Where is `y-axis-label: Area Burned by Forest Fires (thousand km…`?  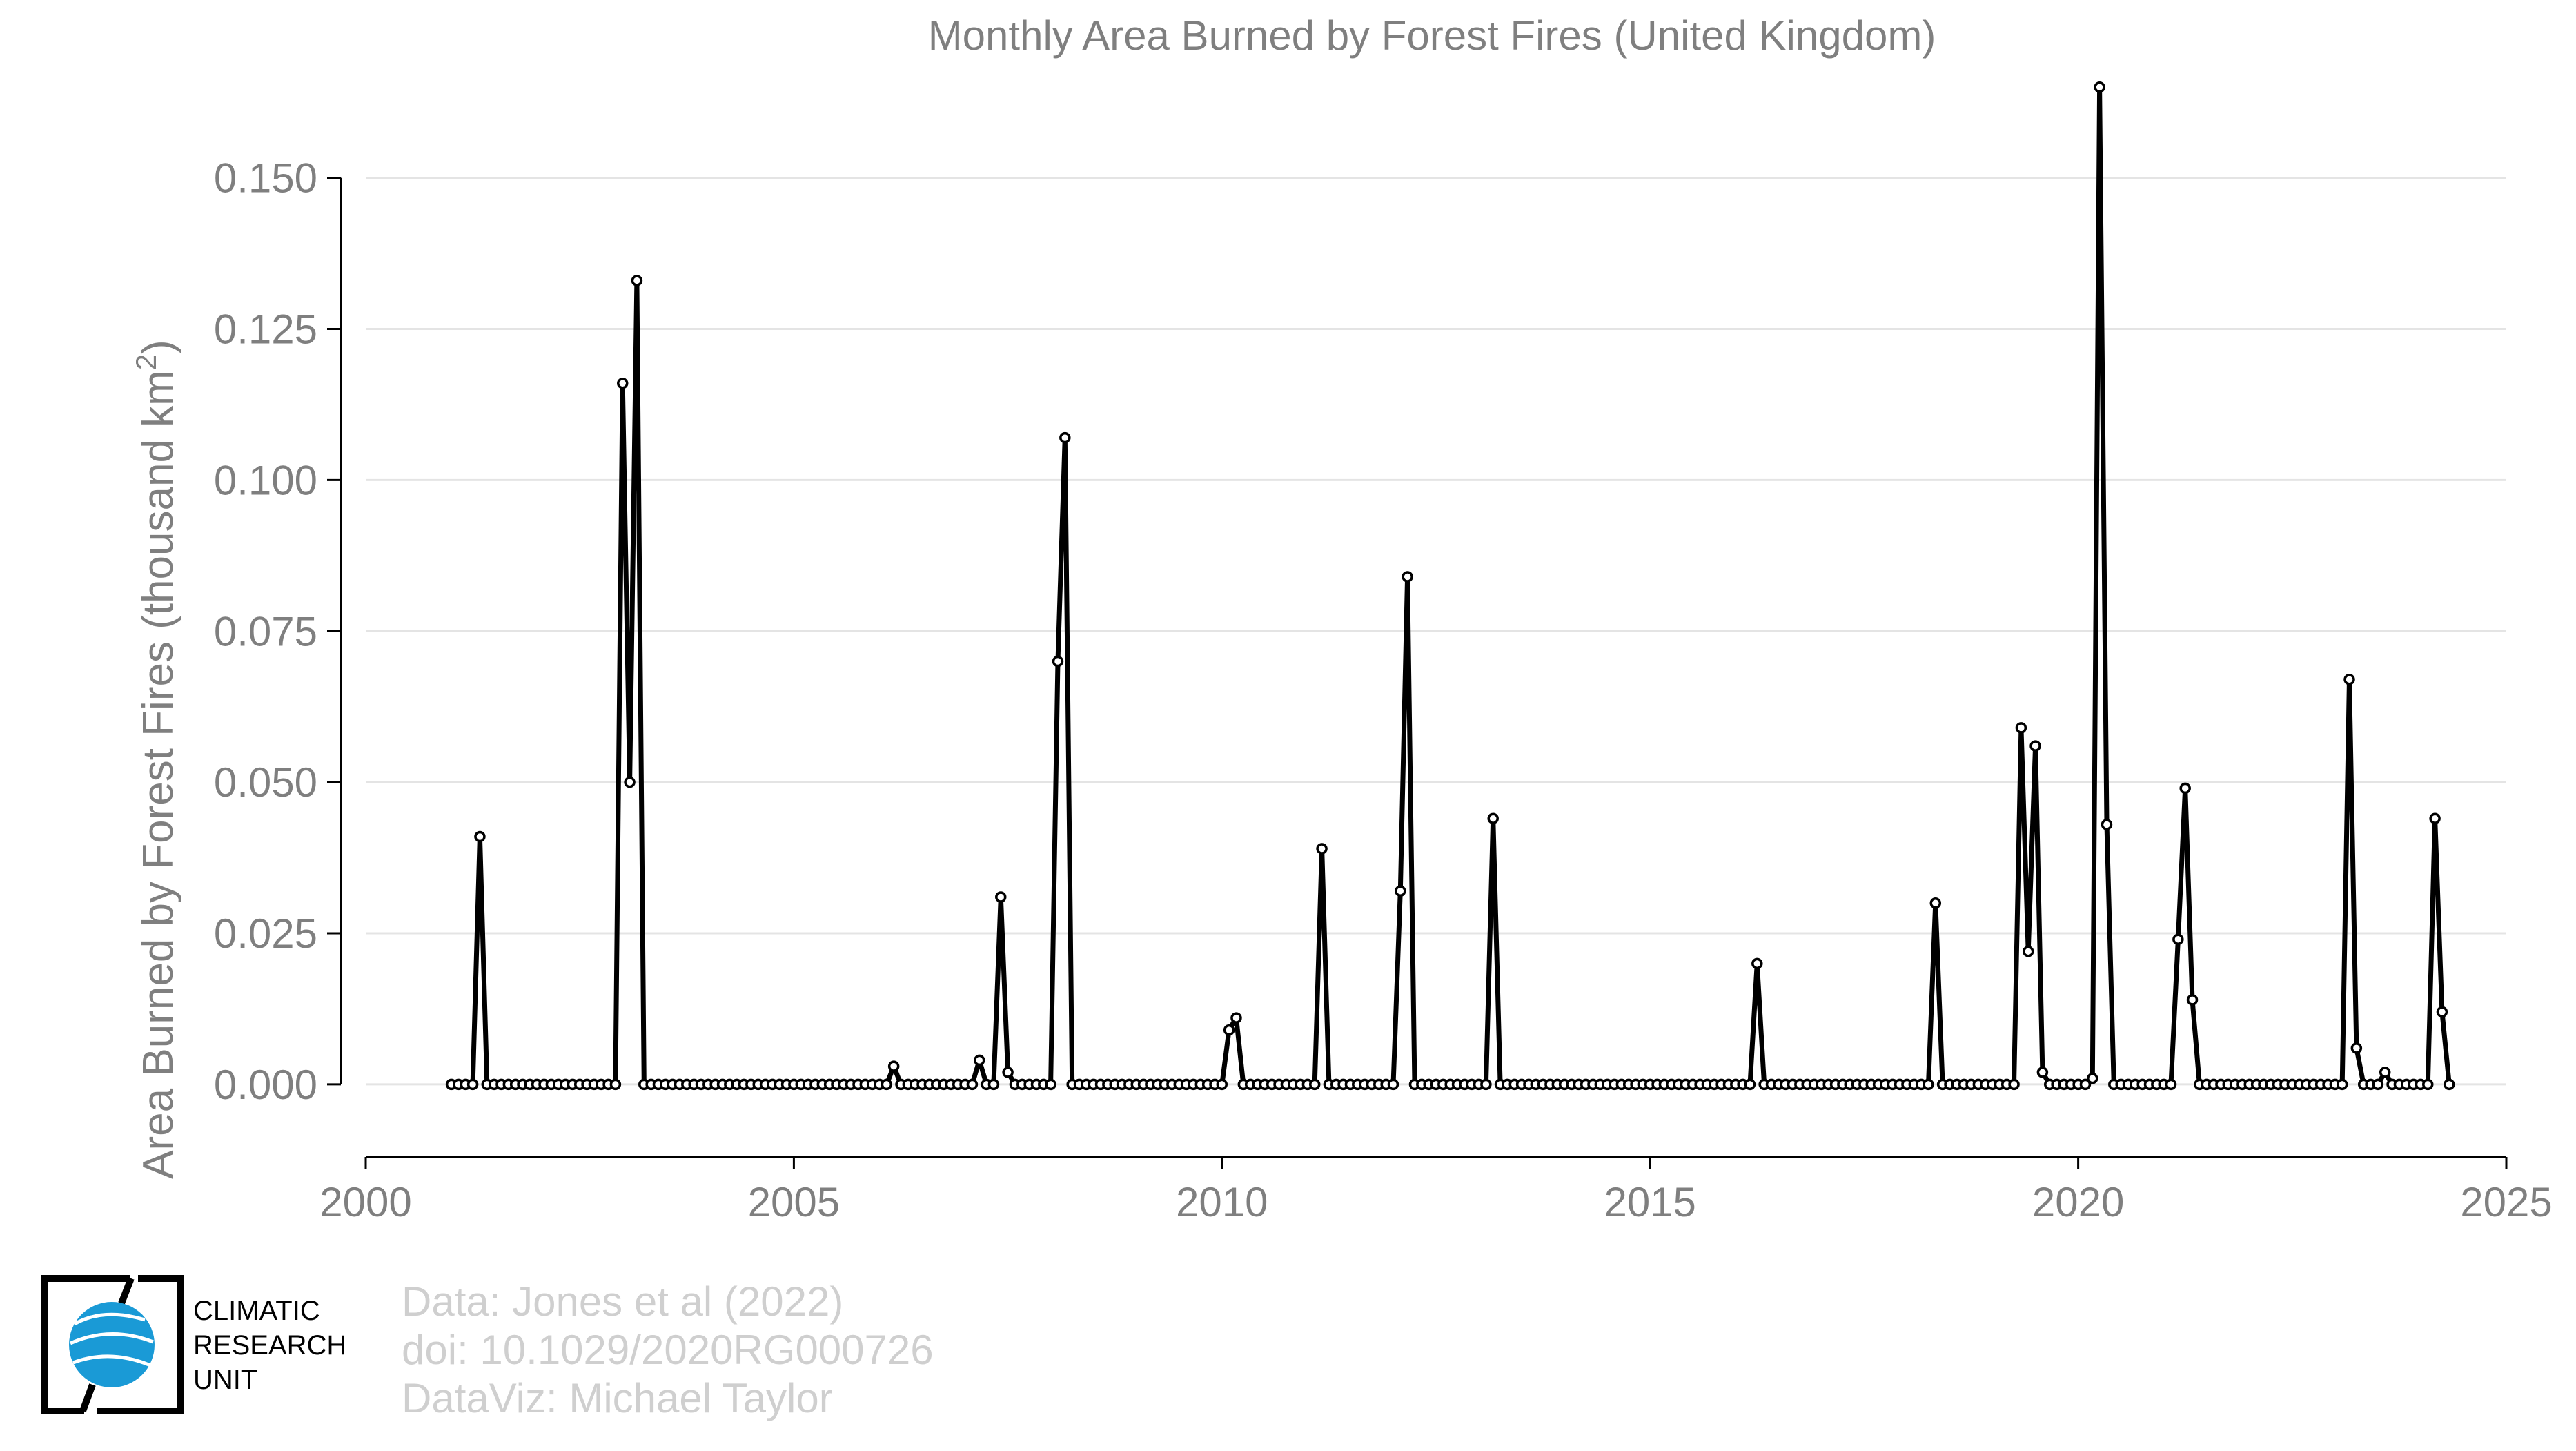
y-axis-label: Area Burned by Forest Fires (thousand km… is located at coordinates (156, 759).